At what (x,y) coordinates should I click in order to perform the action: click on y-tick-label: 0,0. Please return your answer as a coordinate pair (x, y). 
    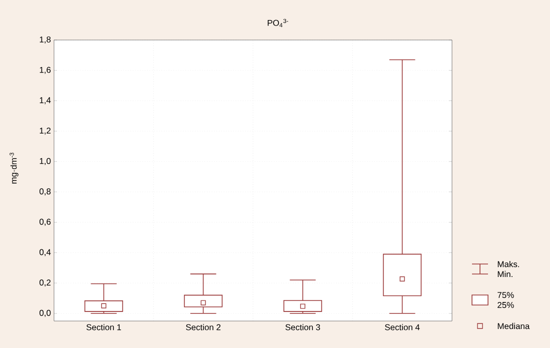
    Looking at the image, I should click on (45, 313).